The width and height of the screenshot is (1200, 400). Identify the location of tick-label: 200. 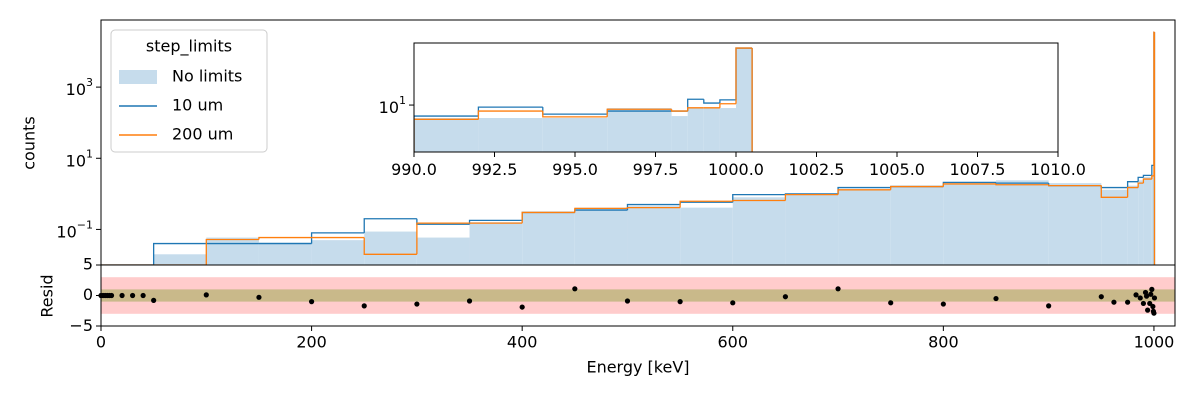
(311, 342).